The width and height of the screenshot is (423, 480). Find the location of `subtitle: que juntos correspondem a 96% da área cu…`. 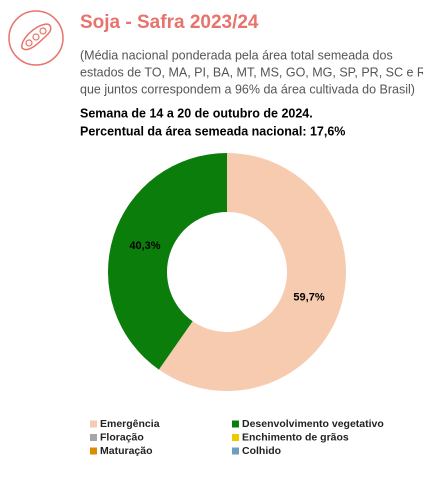

subtitle: que juntos correspondem a 96% da área cu… is located at coordinates (247, 89).